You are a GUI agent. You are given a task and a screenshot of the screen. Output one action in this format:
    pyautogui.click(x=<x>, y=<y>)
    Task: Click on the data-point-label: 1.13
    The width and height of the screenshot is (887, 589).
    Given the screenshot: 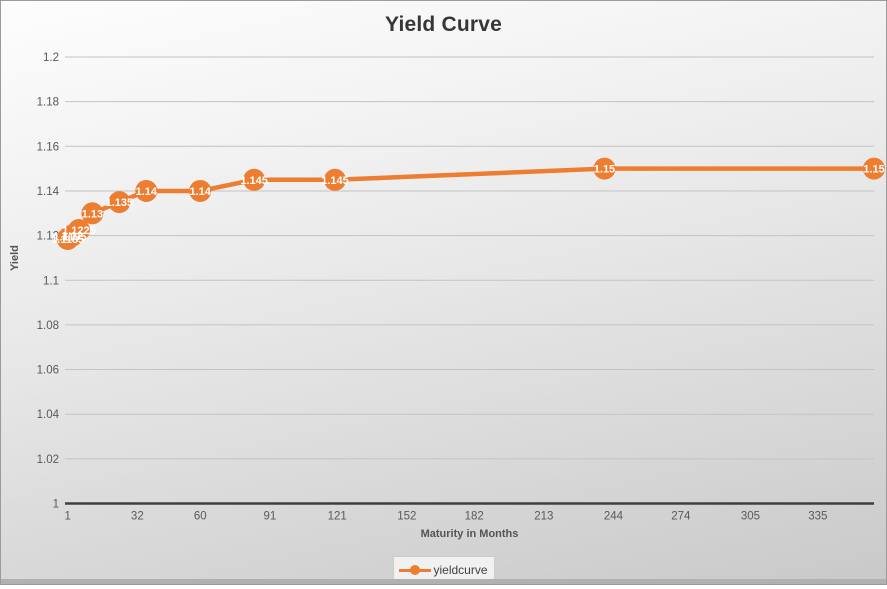 What is the action you would take?
    pyautogui.click(x=92, y=214)
    